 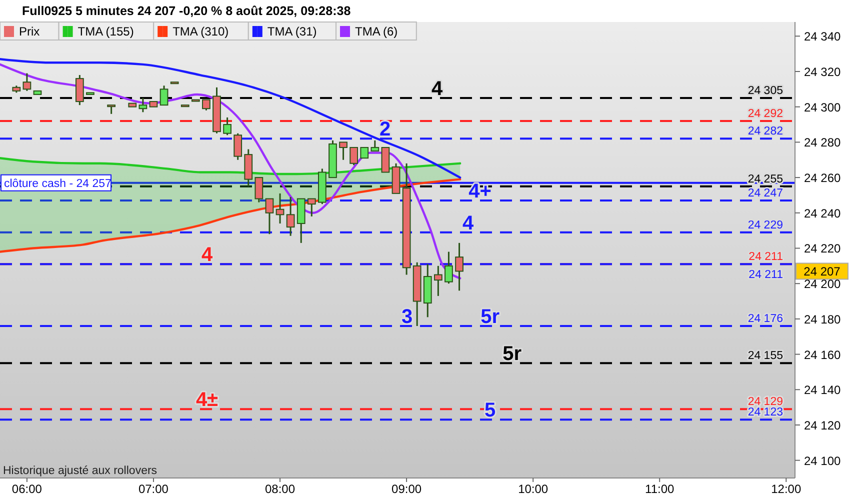 What do you see at coordinates (765, 319) in the screenshot?
I see `ref-line-label: 24 176` at bounding box center [765, 319].